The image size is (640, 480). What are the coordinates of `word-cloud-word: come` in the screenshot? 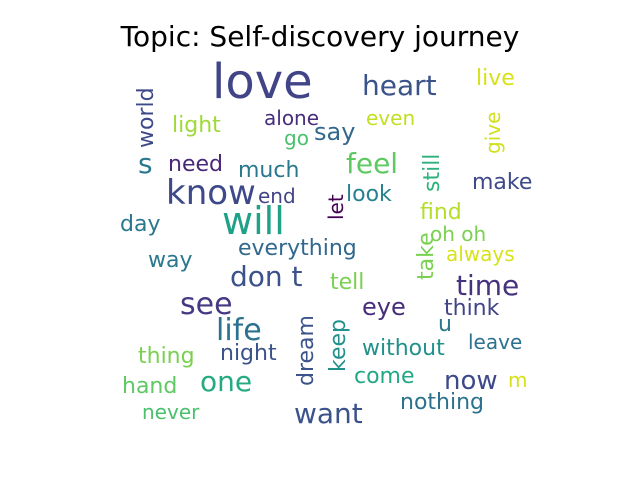 It's located at (384, 376).